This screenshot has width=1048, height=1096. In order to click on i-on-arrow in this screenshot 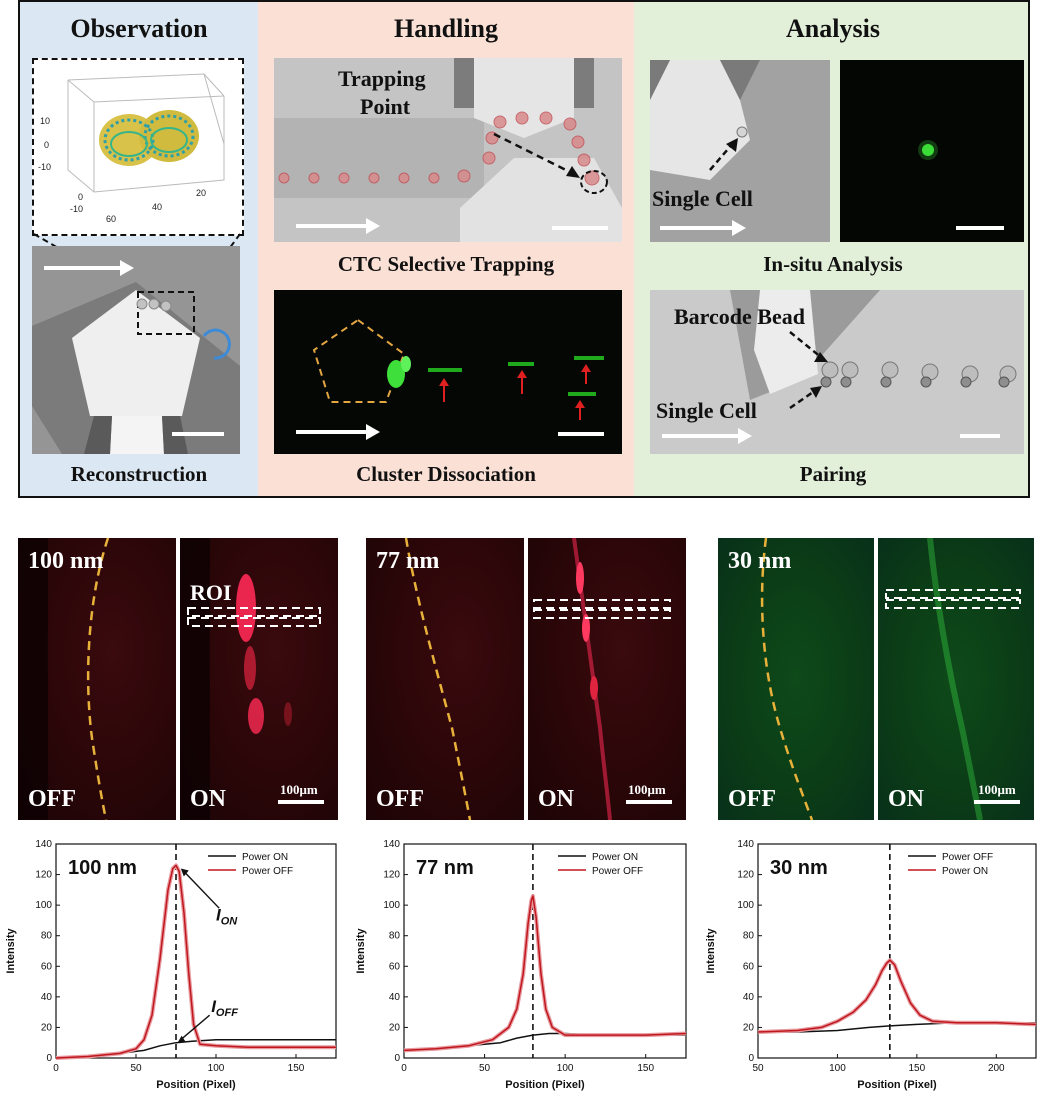, I will do `click(201, 890)`.